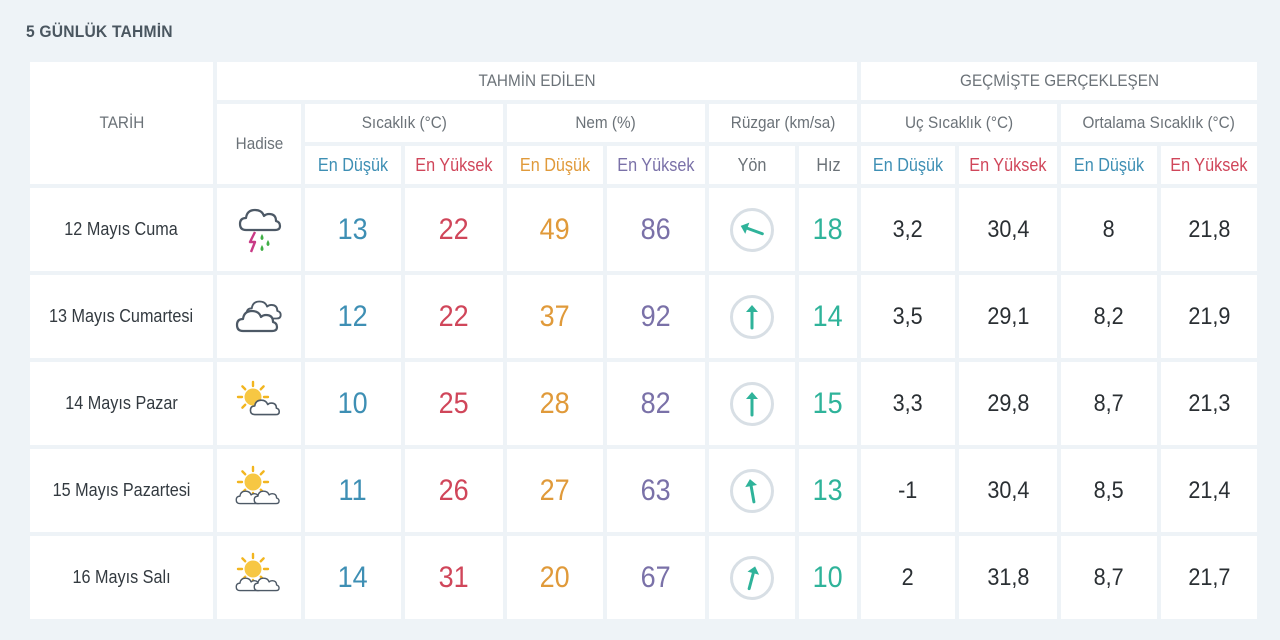 Image resolution: width=1280 pixels, height=640 pixels. Describe the element at coordinates (656, 577) in the screenshot. I see `hum-high-cell: 67` at that location.